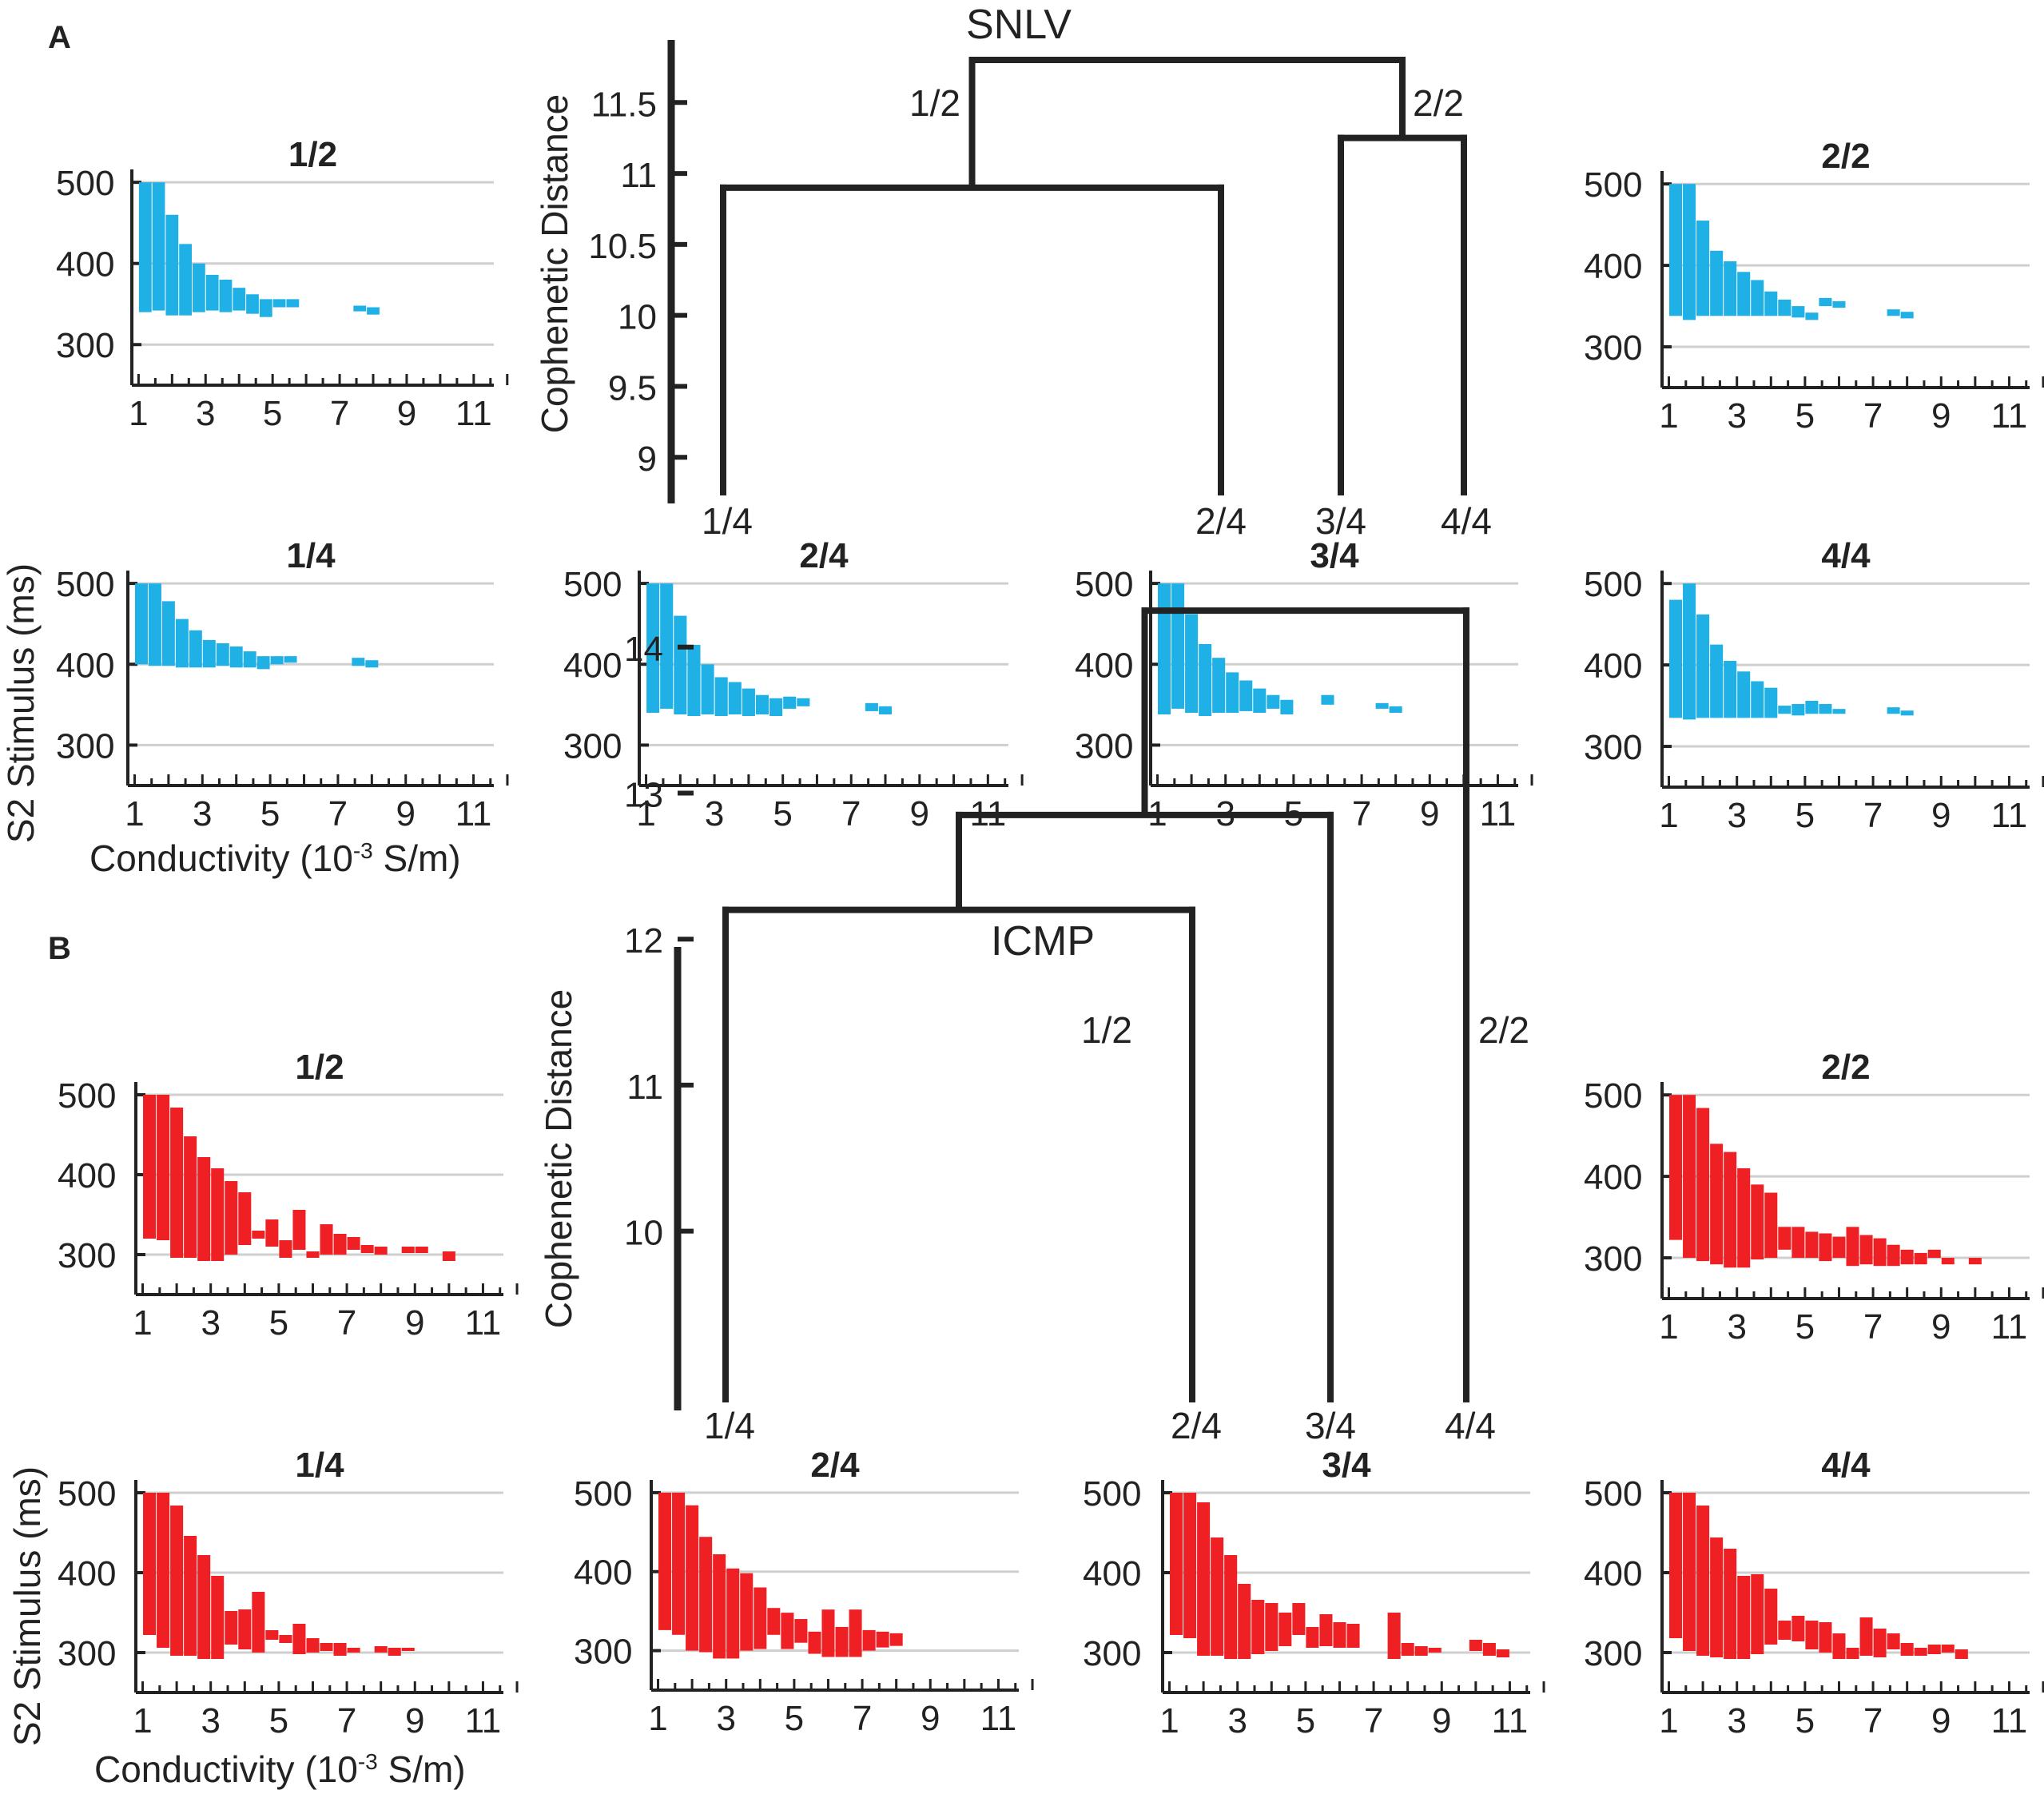 The image size is (2044, 1798). I want to click on dendrogram-tick-label: 14, so click(643, 649).